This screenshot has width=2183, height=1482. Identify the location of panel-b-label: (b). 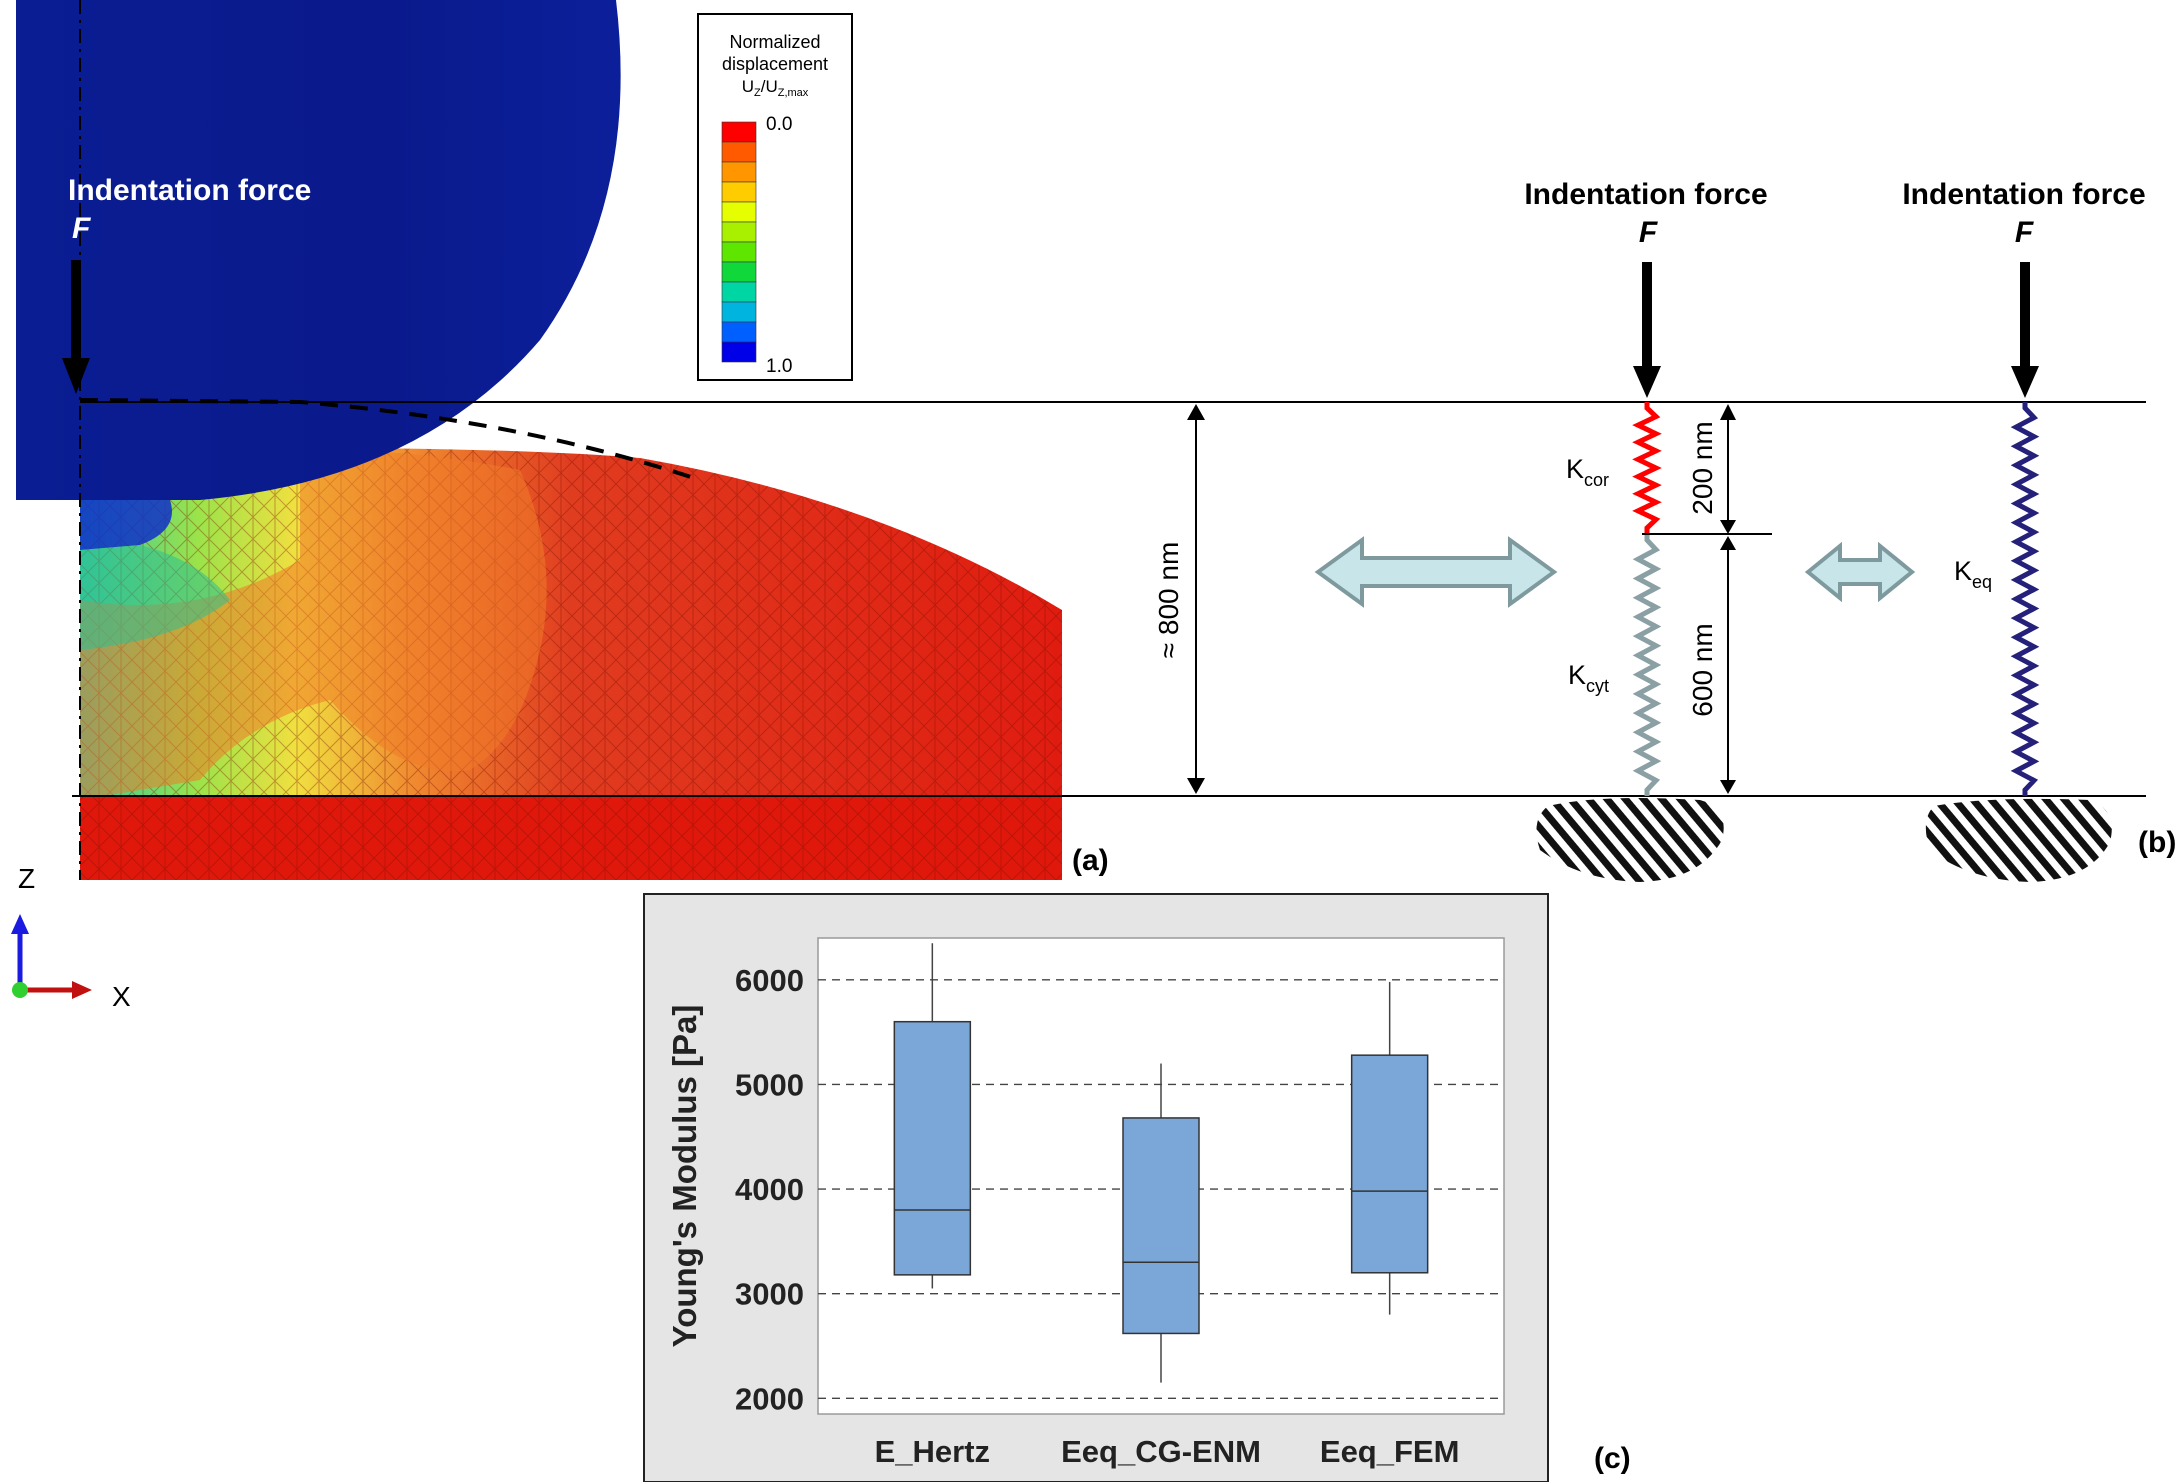
(2157, 842).